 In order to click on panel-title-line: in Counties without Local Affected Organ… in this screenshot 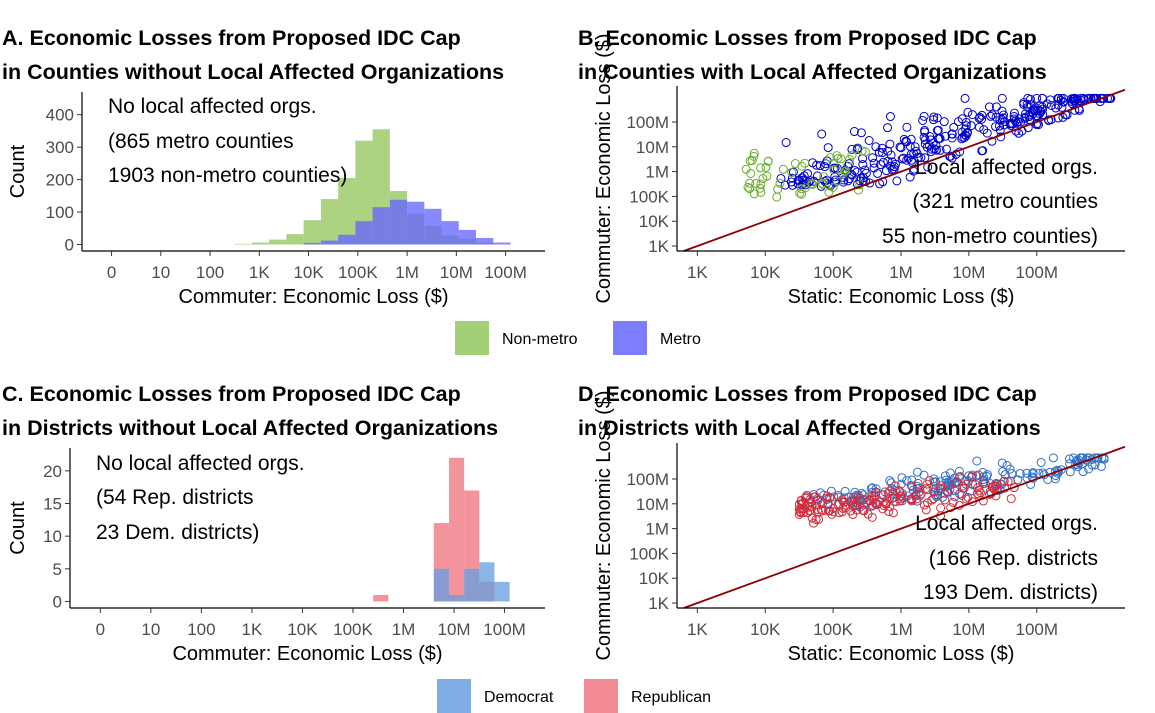, I will do `click(253, 72)`.